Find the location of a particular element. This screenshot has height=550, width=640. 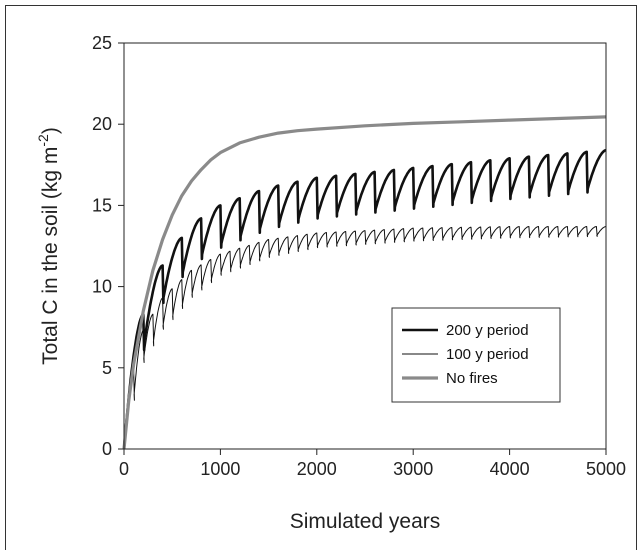

legend-label: 200 y period is located at coordinates (487, 330).